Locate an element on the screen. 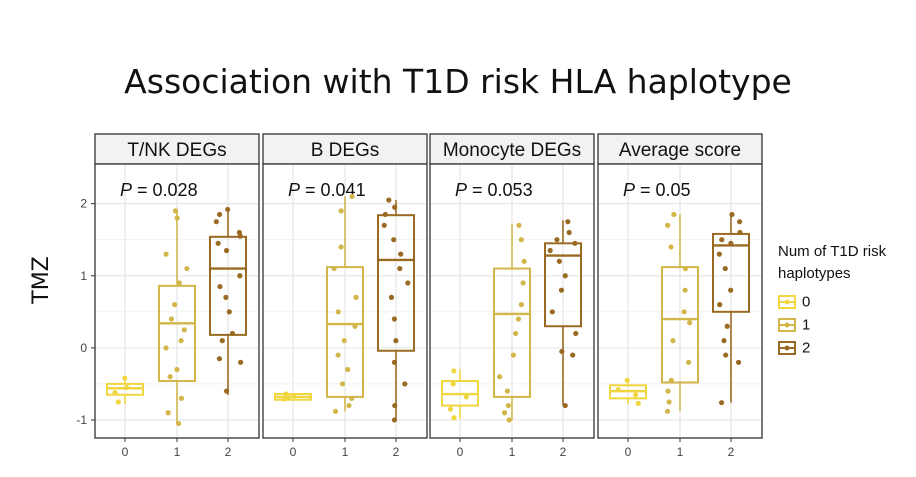 The width and height of the screenshot is (916, 477). legend-title-line1: Num of T1D risk is located at coordinates (832, 251).